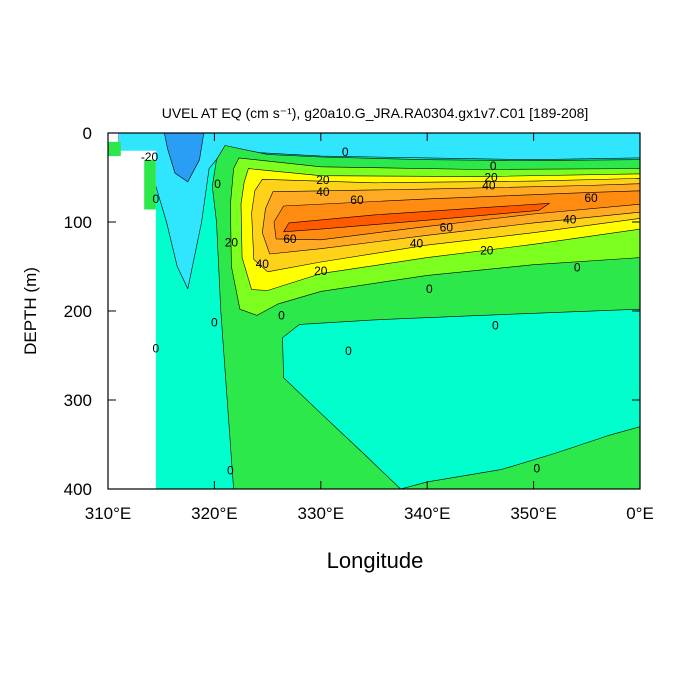 The width and height of the screenshot is (675, 680). What do you see at coordinates (375, 560) in the screenshot?
I see `x-axis-label: Longitude` at bounding box center [375, 560].